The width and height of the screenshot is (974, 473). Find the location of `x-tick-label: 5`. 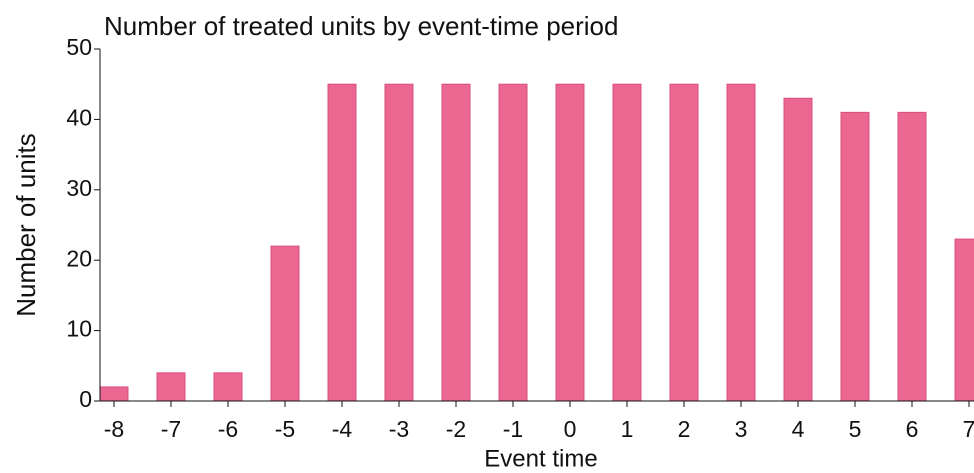

x-tick-label: 5 is located at coordinates (855, 429).